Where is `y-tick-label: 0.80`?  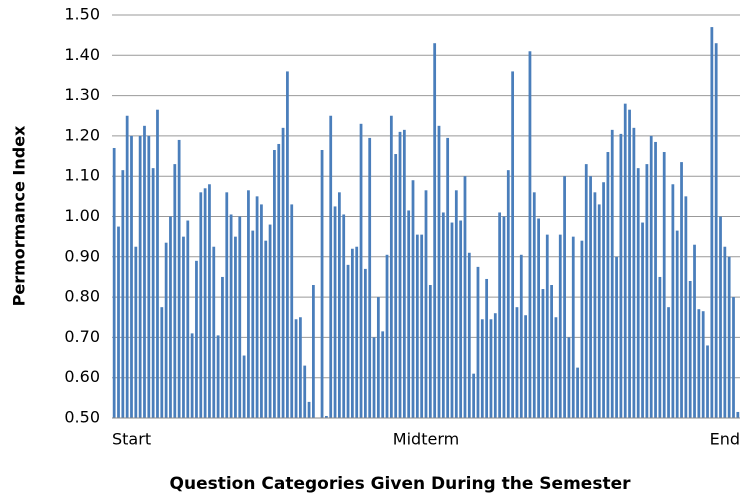 y-tick-label: 0.80 is located at coordinates (82, 296).